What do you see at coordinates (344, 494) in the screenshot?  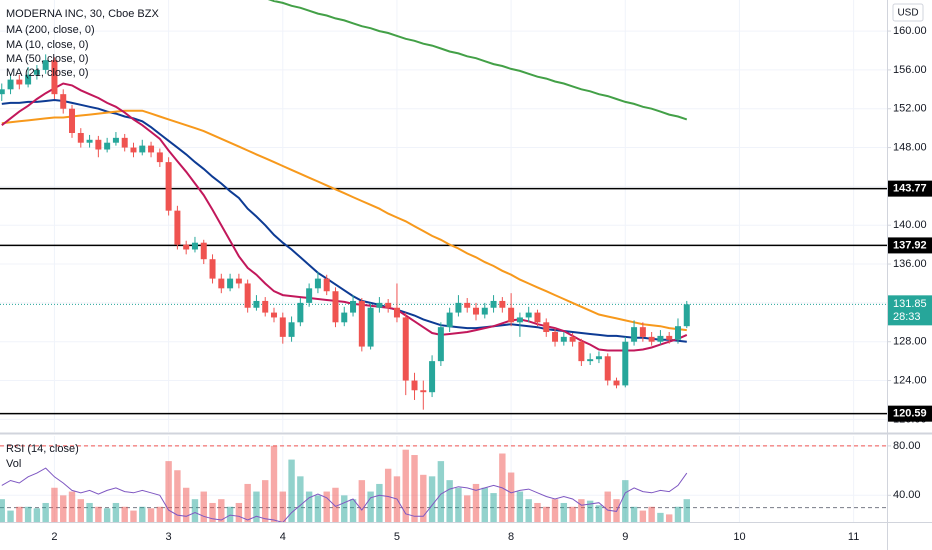 I see `rsi-line` at bounding box center [344, 494].